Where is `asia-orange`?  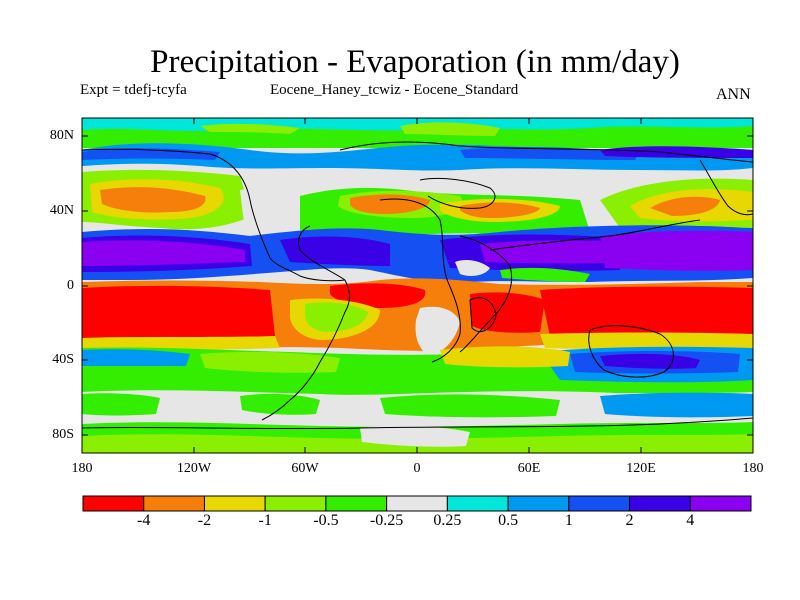 asia-orange is located at coordinates (500, 210).